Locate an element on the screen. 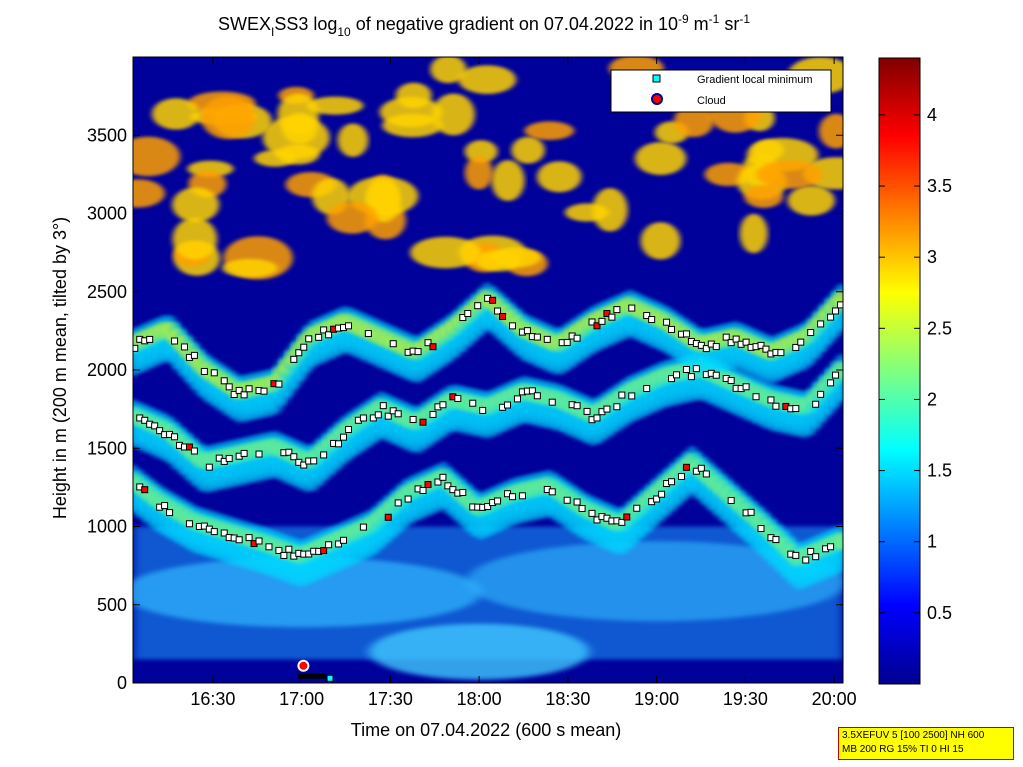 The height and width of the screenshot is (767, 1023). x-tick-label: 16:30 is located at coordinates (212, 699).